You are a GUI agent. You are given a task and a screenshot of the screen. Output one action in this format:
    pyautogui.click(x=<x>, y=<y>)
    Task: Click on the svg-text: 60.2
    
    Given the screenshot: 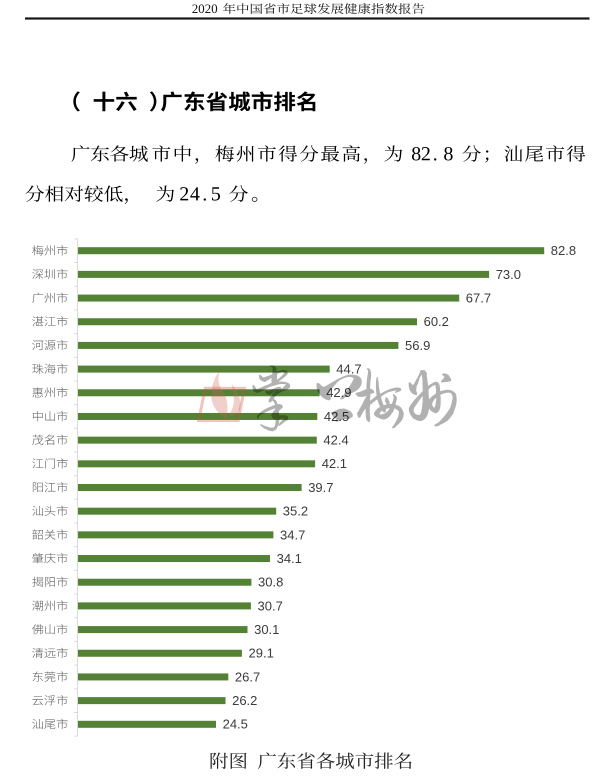 What is the action you would take?
    pyautogui.click(x=436, y=321)
    